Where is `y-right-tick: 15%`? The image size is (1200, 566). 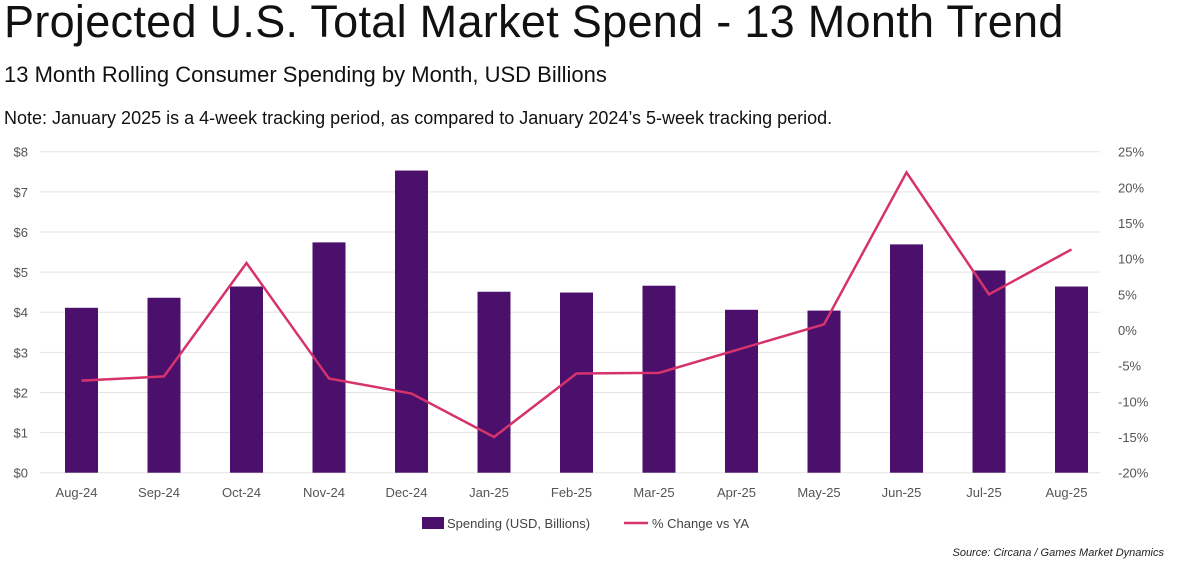
y-right-tick: 15% is located at coordinates (1131, 223).